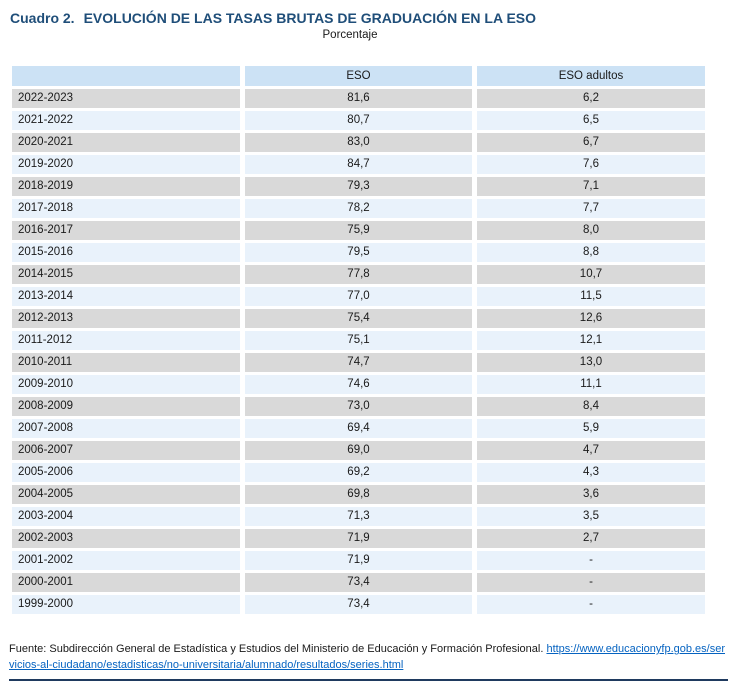  What do you see at coordinates (591, 232) in the screenshot?
I see `eso-adultos-value-cell: 8,0` at bounding box center [591, 232].